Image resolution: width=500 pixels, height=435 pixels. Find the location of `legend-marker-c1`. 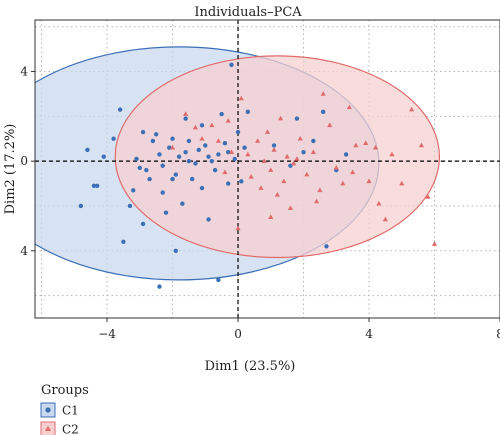

legend-marker-c1 is located at coordinates (48, 410).